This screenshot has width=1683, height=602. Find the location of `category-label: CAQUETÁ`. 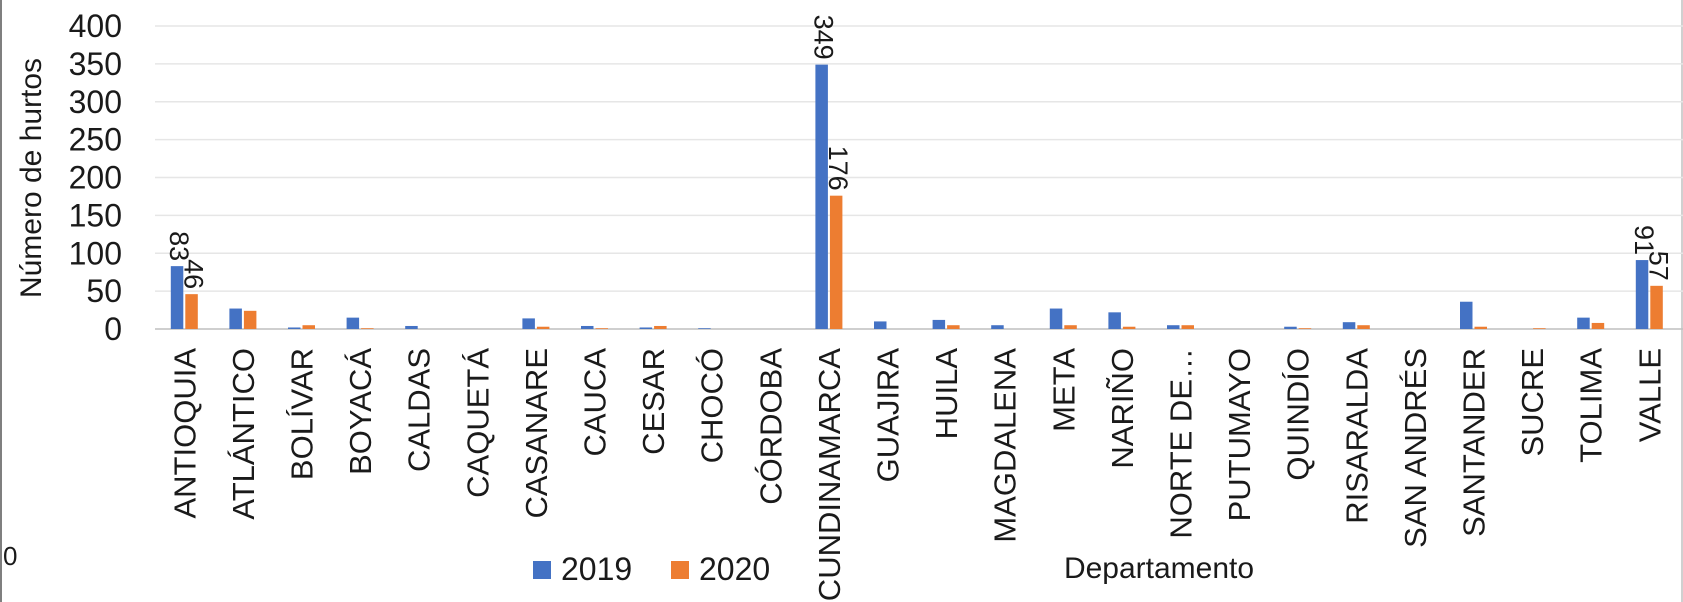

category-label: CAQUETÁ is located at coordinates (477, 423).